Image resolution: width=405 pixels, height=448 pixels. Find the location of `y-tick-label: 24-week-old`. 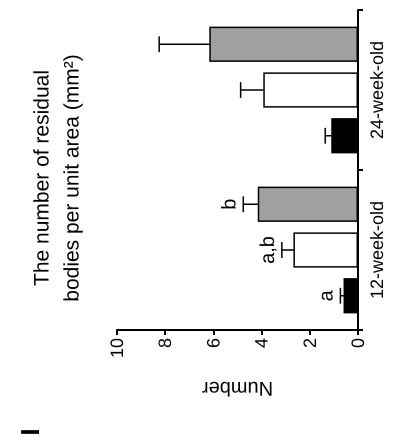

y-tick-label: 24-week-old is located at coordinates (377, 90).